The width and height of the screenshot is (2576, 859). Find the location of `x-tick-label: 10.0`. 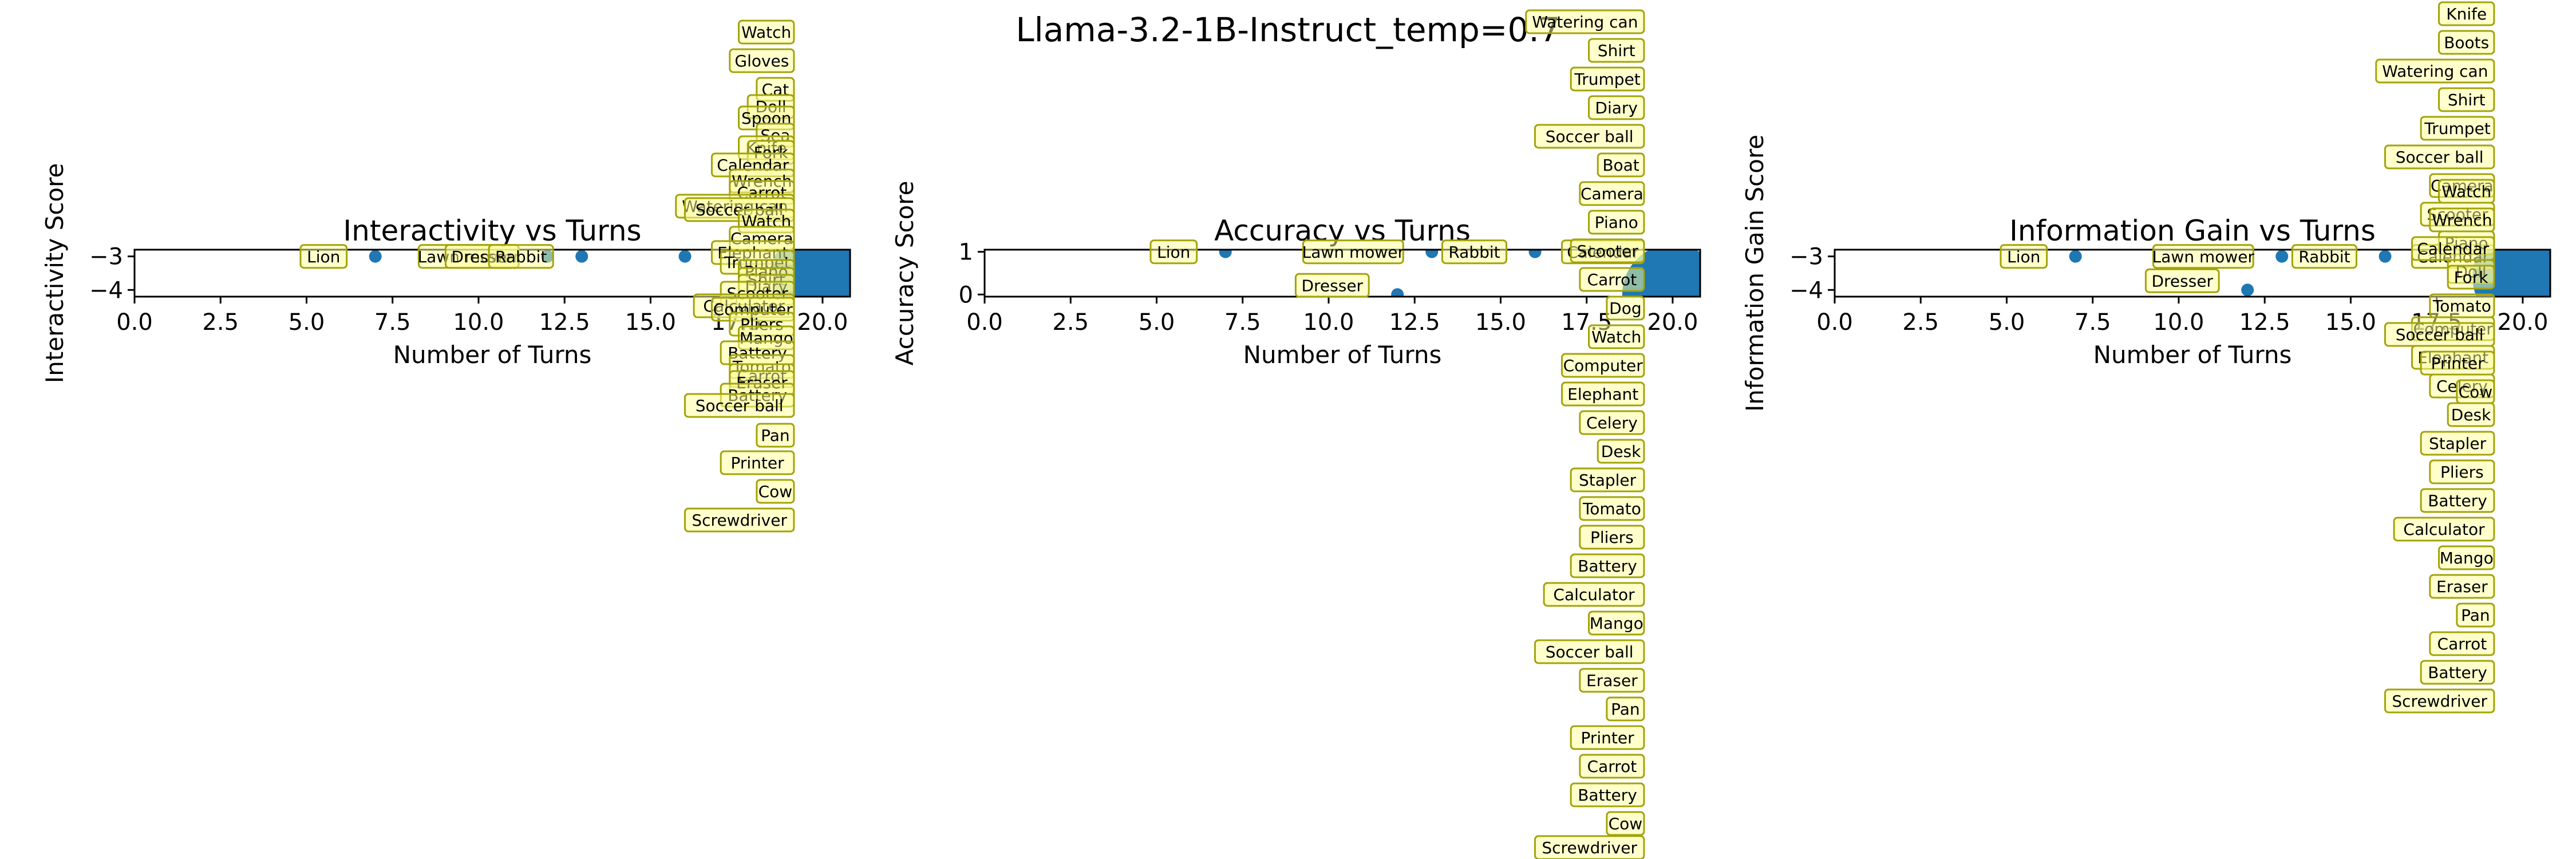

x-tick-label: 10.0 is located at coordinates (478, 322).